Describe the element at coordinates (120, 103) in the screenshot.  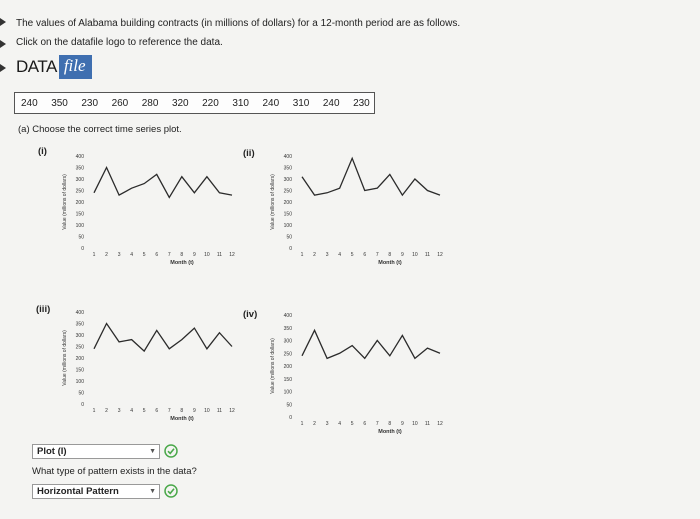
I see `data-value: 260` at that location.